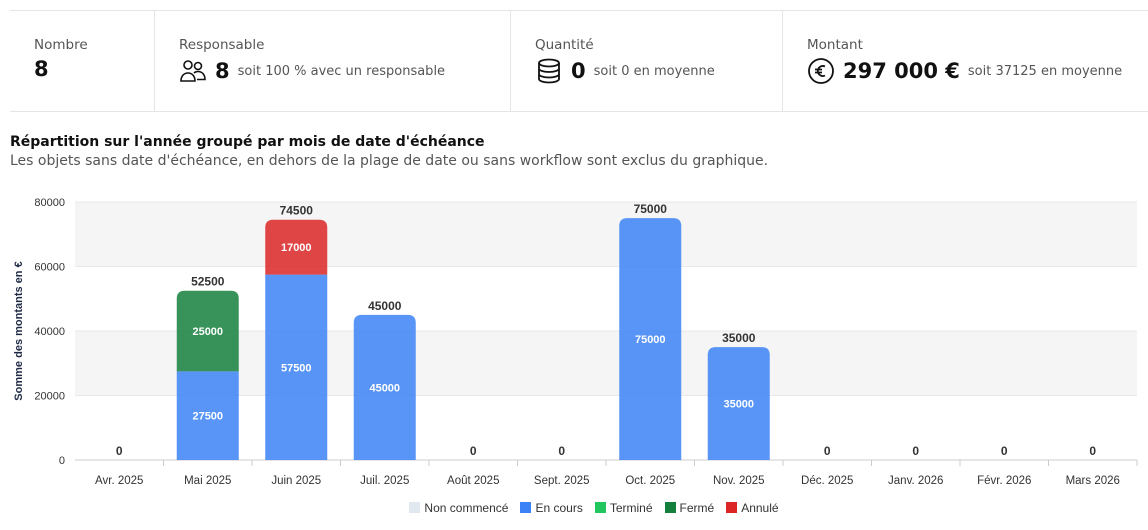 Image resolution: width=1148 pixels, height=530 pixels. I want to click on users-icon, so click(193, 71).